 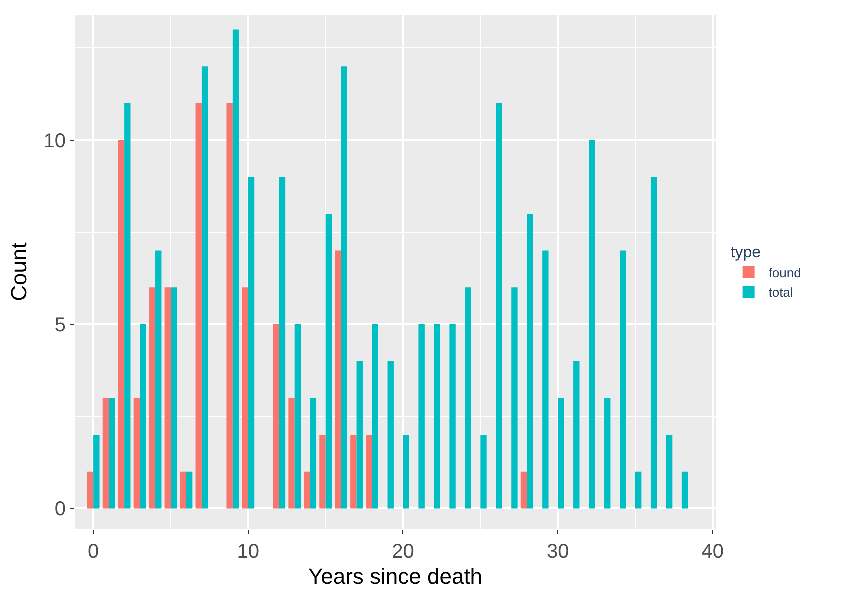 I want to click on y-tick-label: 0, so click(x=60, y=509).